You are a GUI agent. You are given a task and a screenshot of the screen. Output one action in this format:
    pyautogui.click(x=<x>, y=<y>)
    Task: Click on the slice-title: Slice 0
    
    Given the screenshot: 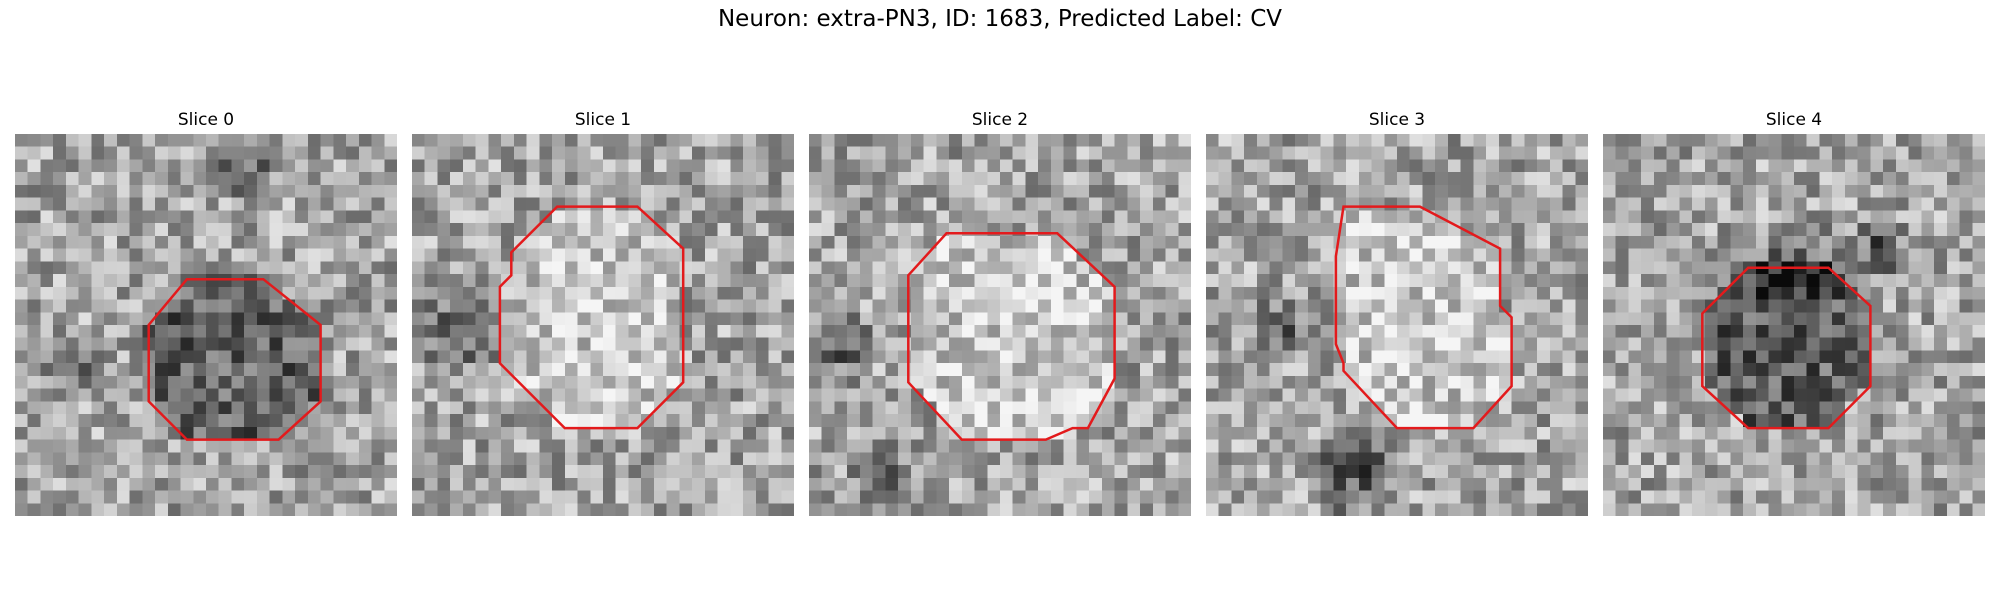 What is the action you would take?
    pyautogui.click(x=206, y=120)
    